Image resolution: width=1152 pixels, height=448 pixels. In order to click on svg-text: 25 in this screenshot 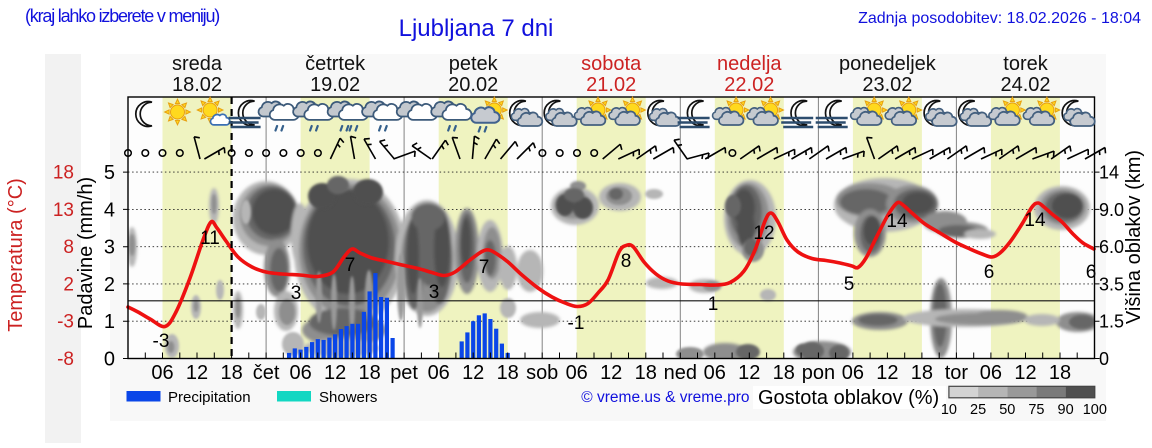, I will do `click(978, 410)`.